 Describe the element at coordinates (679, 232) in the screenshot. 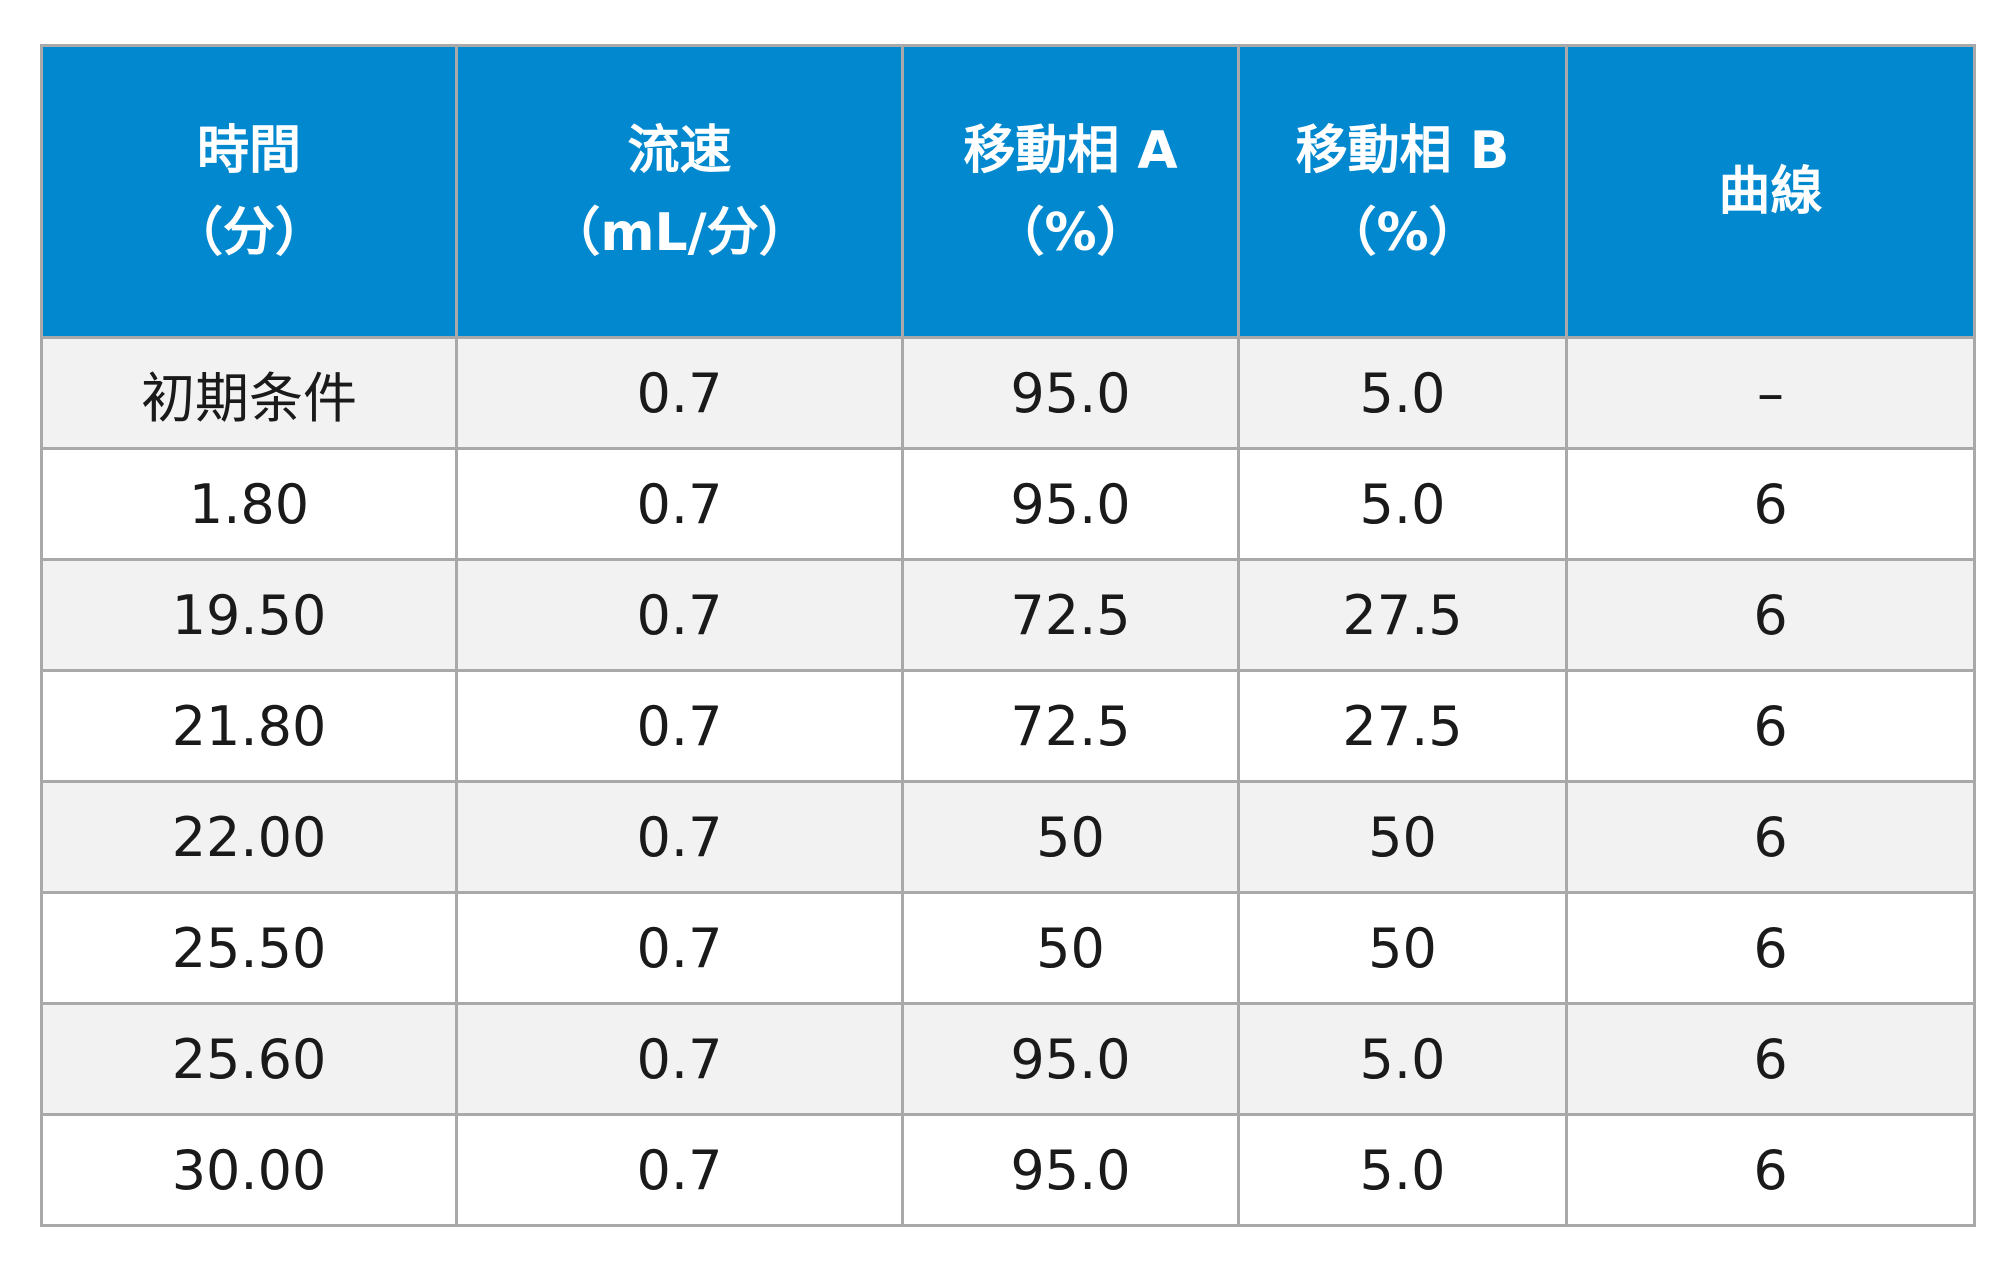

I see `header-flow-rate-unit: （mL/分）` at that location.